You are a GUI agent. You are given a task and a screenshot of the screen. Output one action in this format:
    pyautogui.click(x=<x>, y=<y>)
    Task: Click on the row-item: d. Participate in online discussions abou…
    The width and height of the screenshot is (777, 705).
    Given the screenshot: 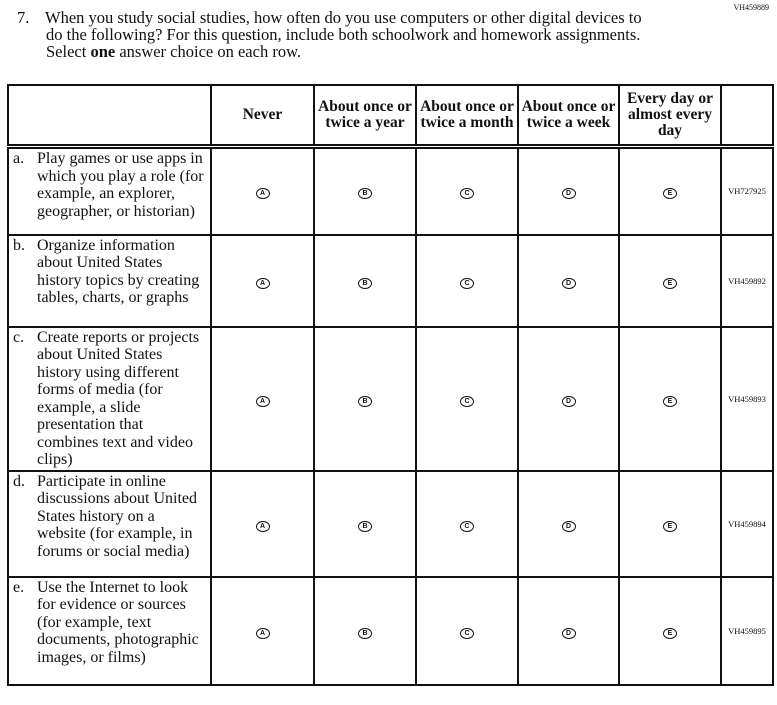 What is the action you would take?
    pyautogui.click(x=109, y=523)
    